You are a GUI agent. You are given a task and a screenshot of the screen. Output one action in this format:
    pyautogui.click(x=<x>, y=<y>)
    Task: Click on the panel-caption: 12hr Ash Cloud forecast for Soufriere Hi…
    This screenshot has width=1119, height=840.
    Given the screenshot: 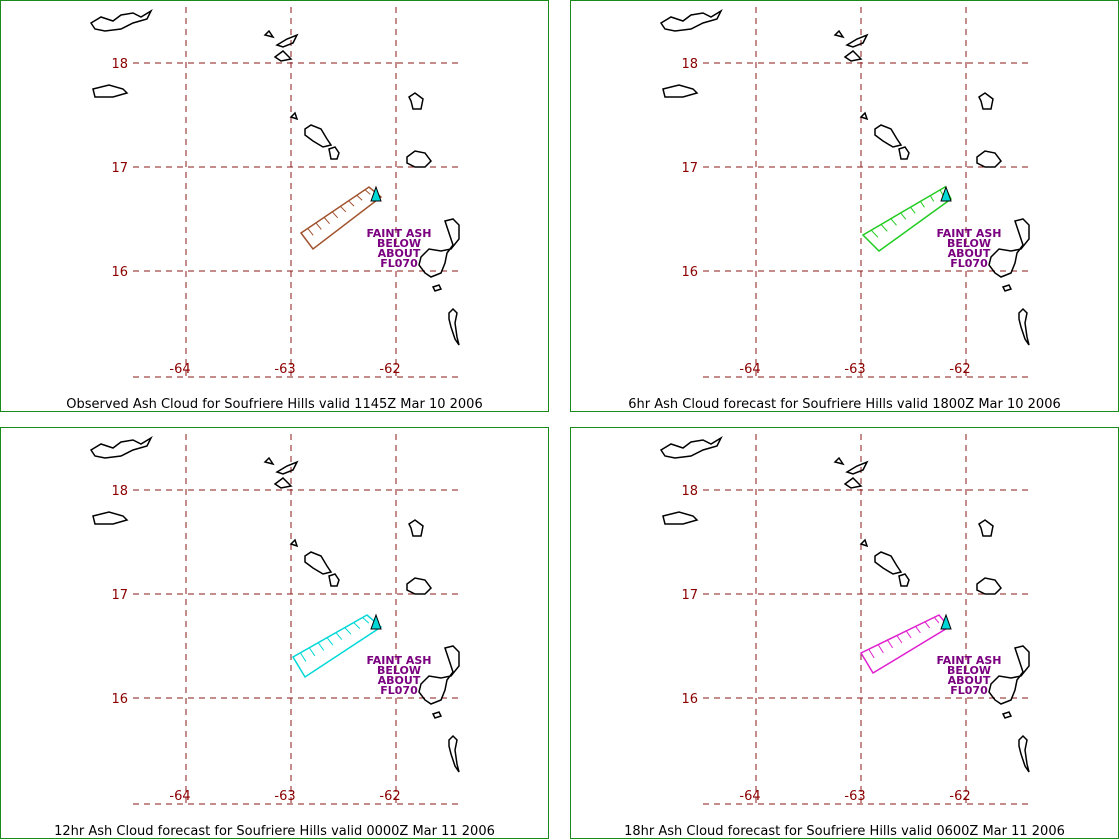 What is the action you would take?
    pyautogui.click(x=274, y=831)
    